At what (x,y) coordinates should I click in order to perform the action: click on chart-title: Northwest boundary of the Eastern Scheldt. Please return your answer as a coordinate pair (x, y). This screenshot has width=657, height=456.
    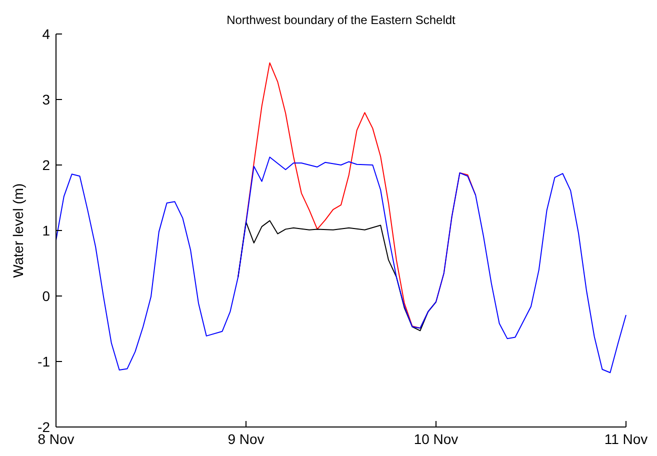
    Looking at the image, I should click on (341, 20).